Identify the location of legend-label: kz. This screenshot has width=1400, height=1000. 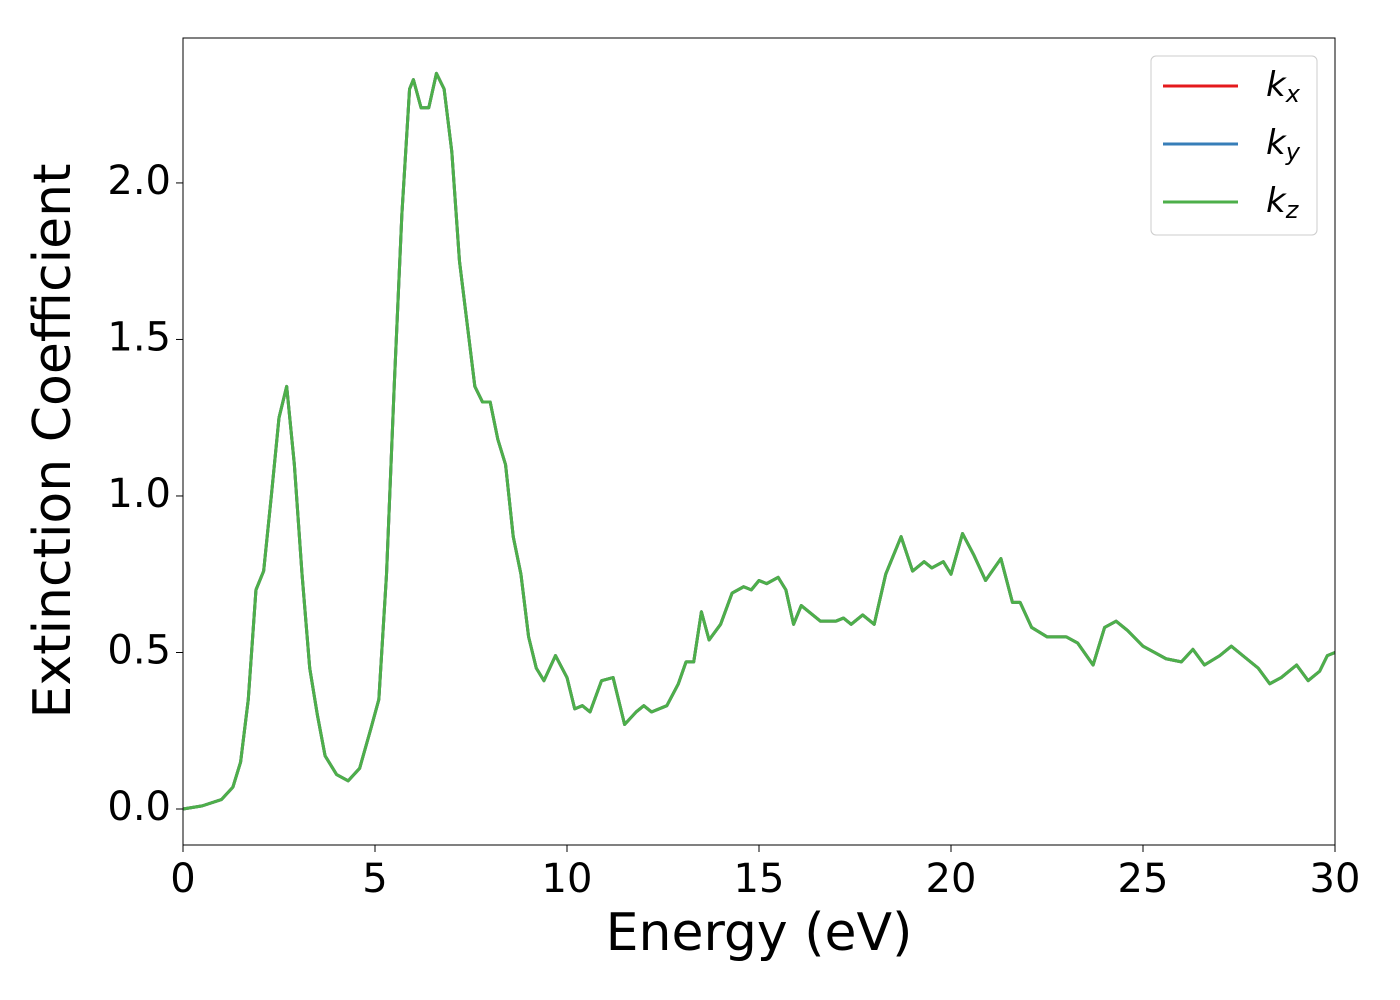
(1283, 203).